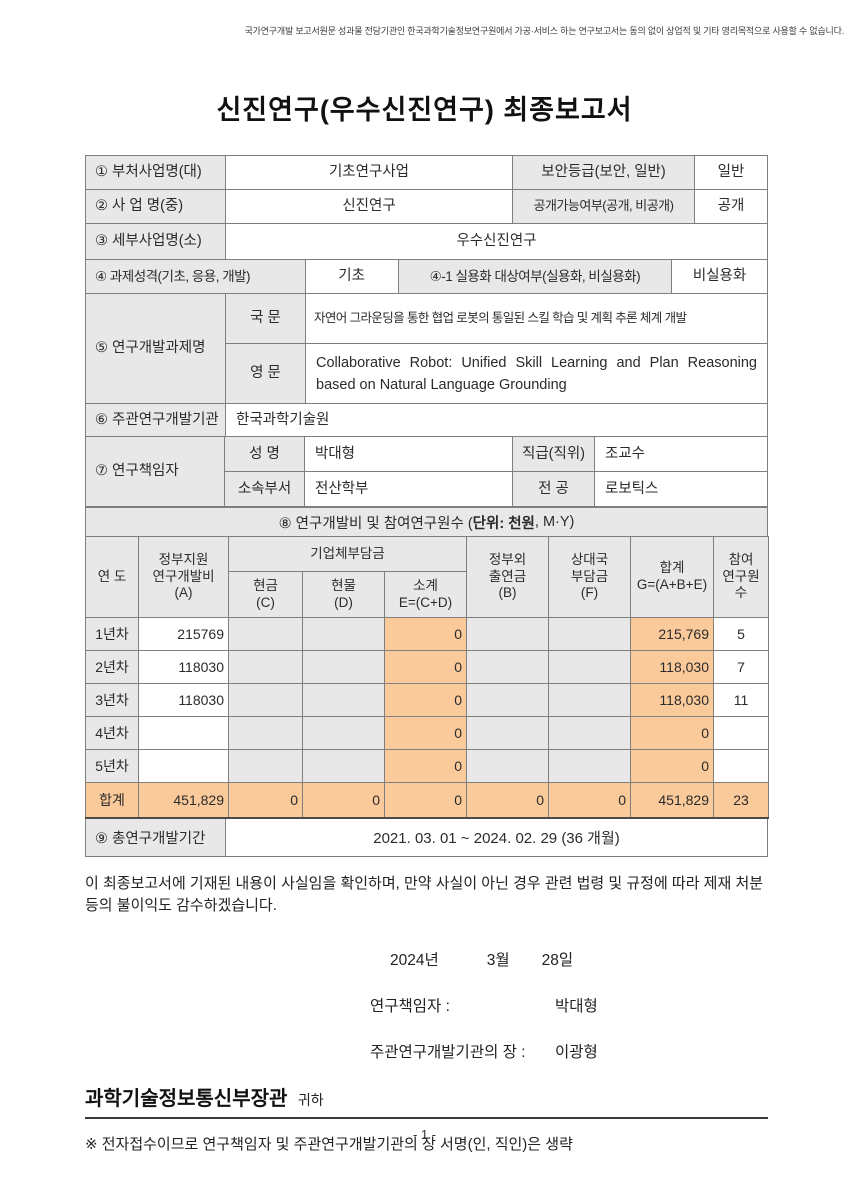 This screenshot has width=849, height=1200. I want to click on subprogram-label: ③ 세부사업명(소), so click(156, 242).